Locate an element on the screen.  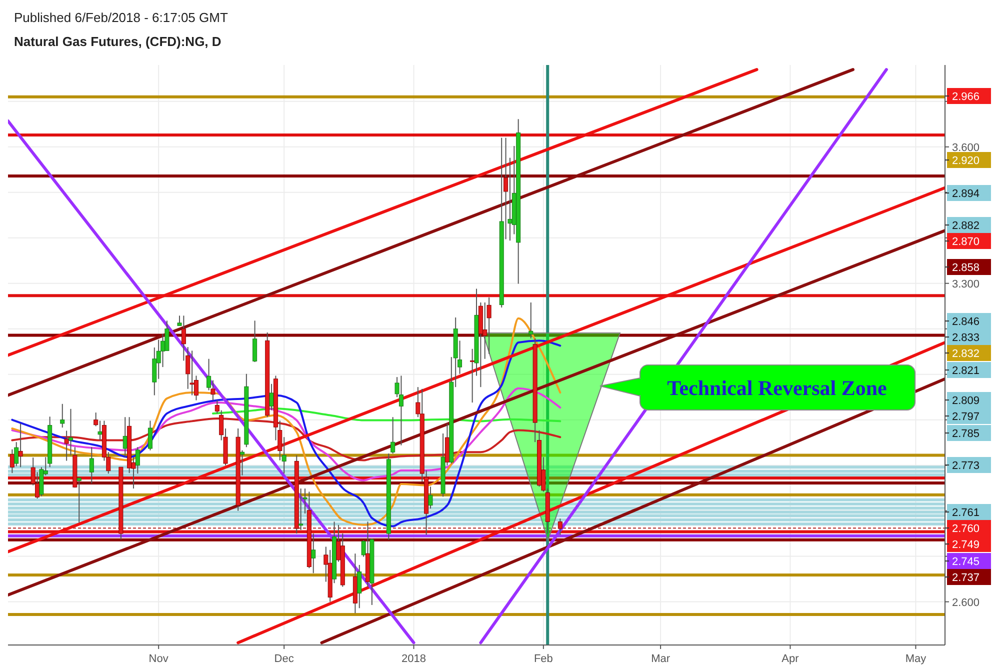
x-tick-label: 2018 is located at coordinates (414, 659).